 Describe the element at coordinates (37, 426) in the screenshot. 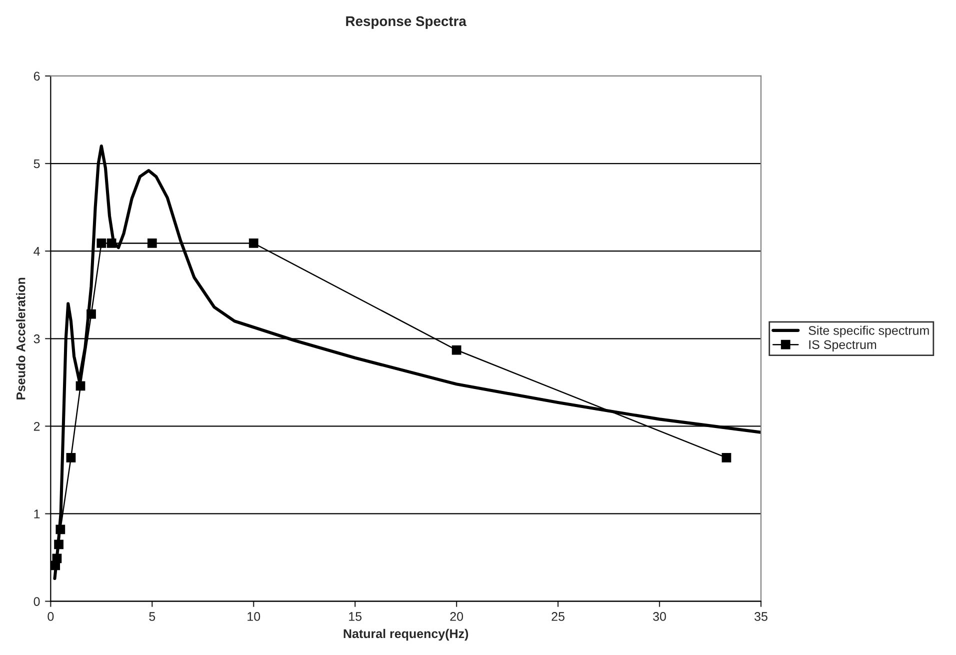

I see `y-tick-label: 2` at that location.